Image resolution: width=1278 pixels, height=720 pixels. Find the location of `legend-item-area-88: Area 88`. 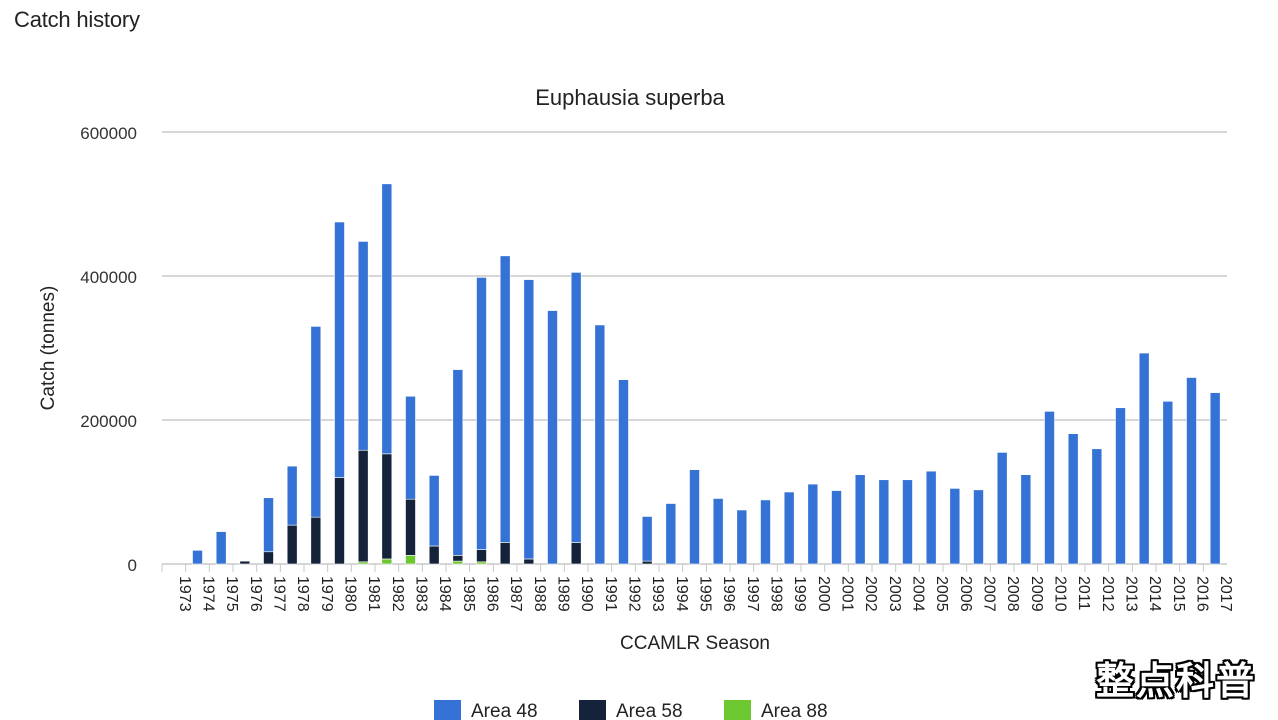

legend-item-area-88: Area 88 is located at coordinates (776, 710).